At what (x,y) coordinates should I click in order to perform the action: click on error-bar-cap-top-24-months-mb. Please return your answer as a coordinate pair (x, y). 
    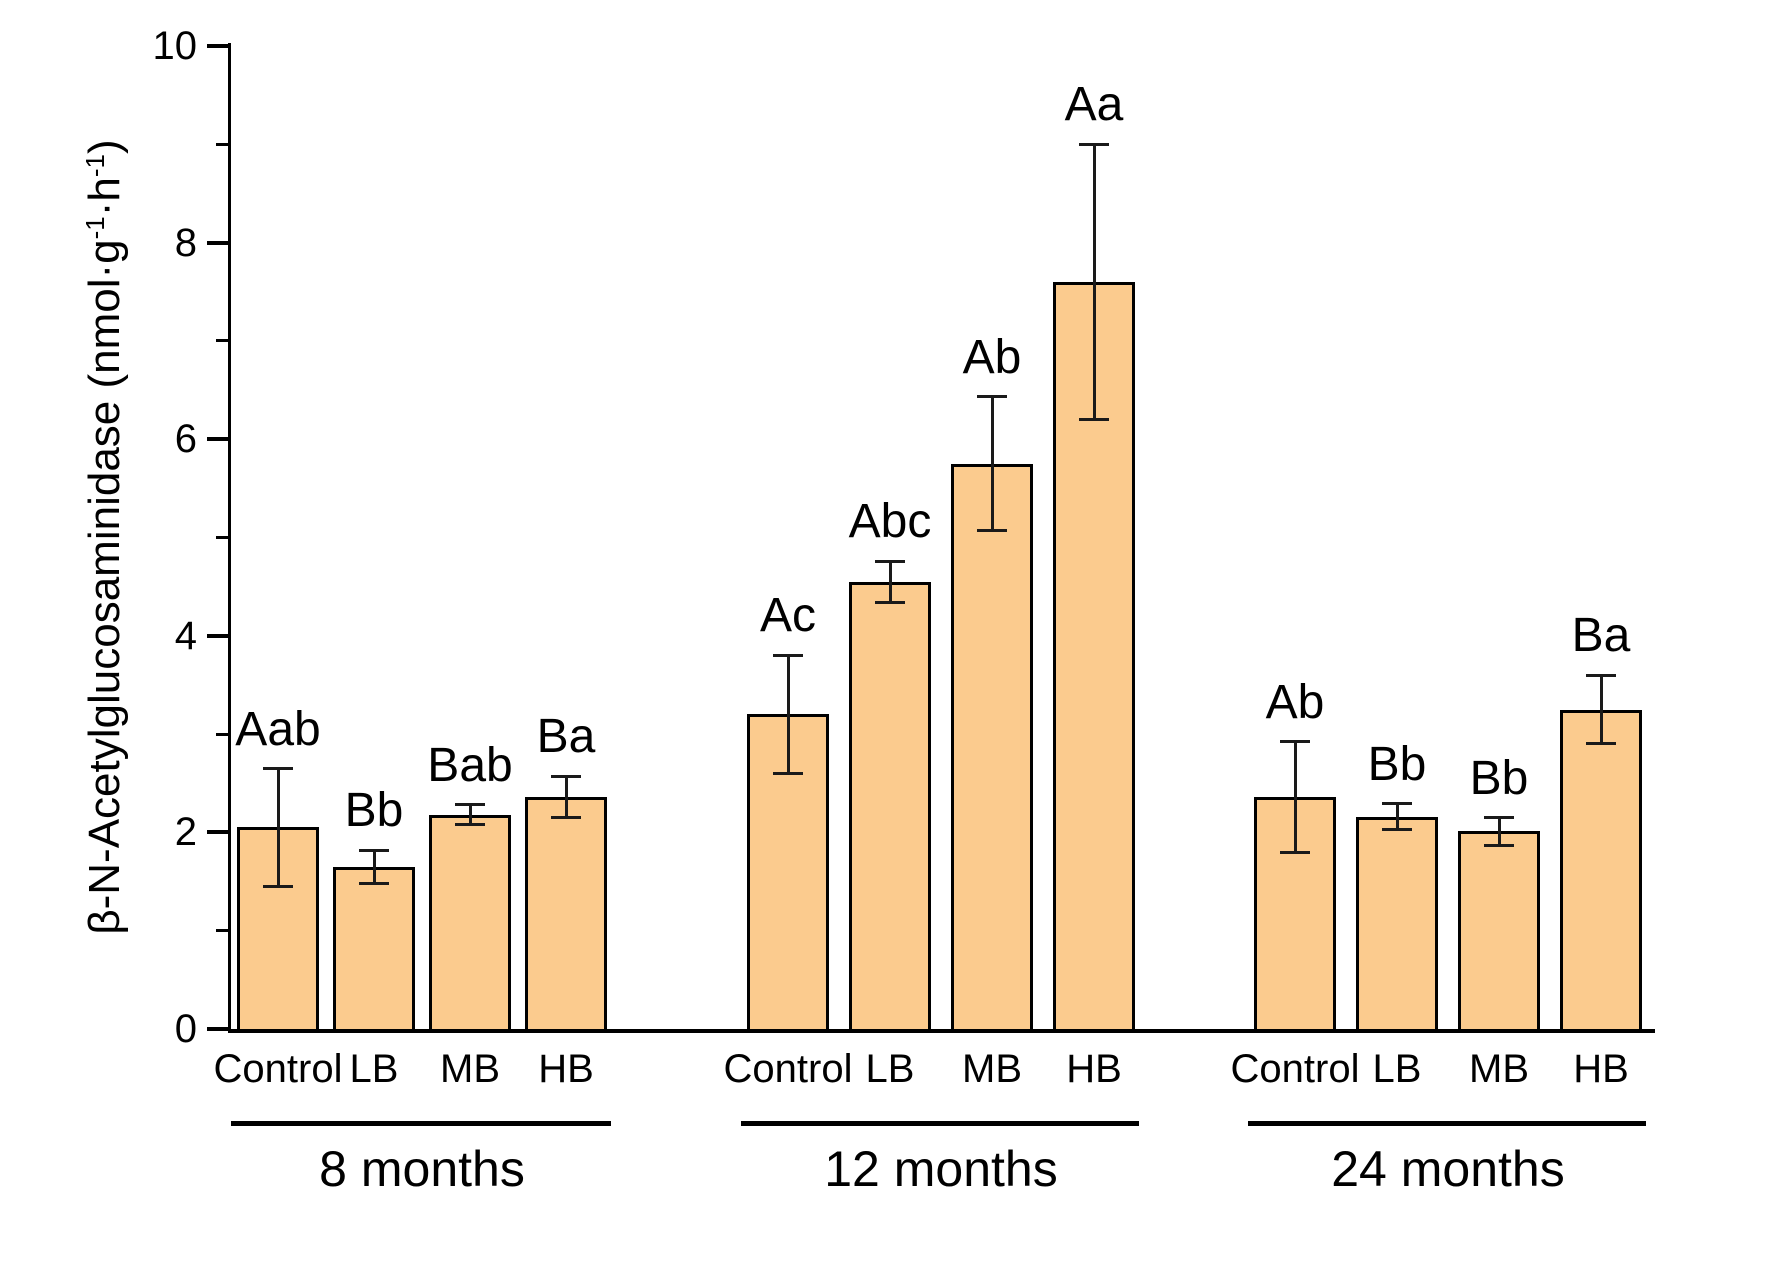
    Looking at the image, I should click on (1499, 817).